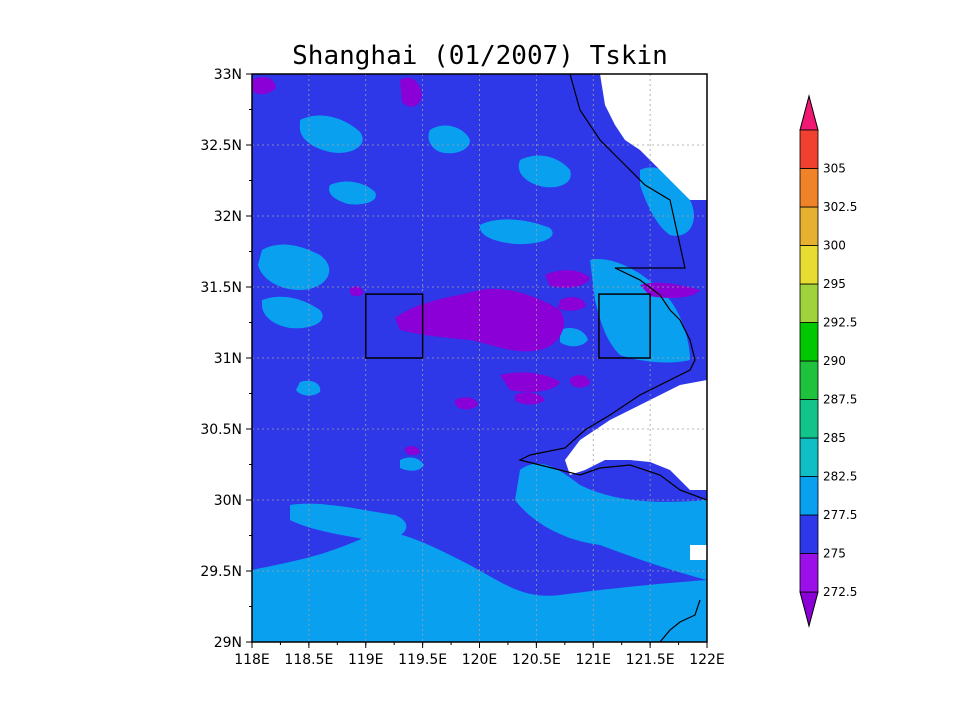  What do you see at coordinates (636, 435) in the screenshot?
I see `missing-patch-east` at bounding box center [636, 435].